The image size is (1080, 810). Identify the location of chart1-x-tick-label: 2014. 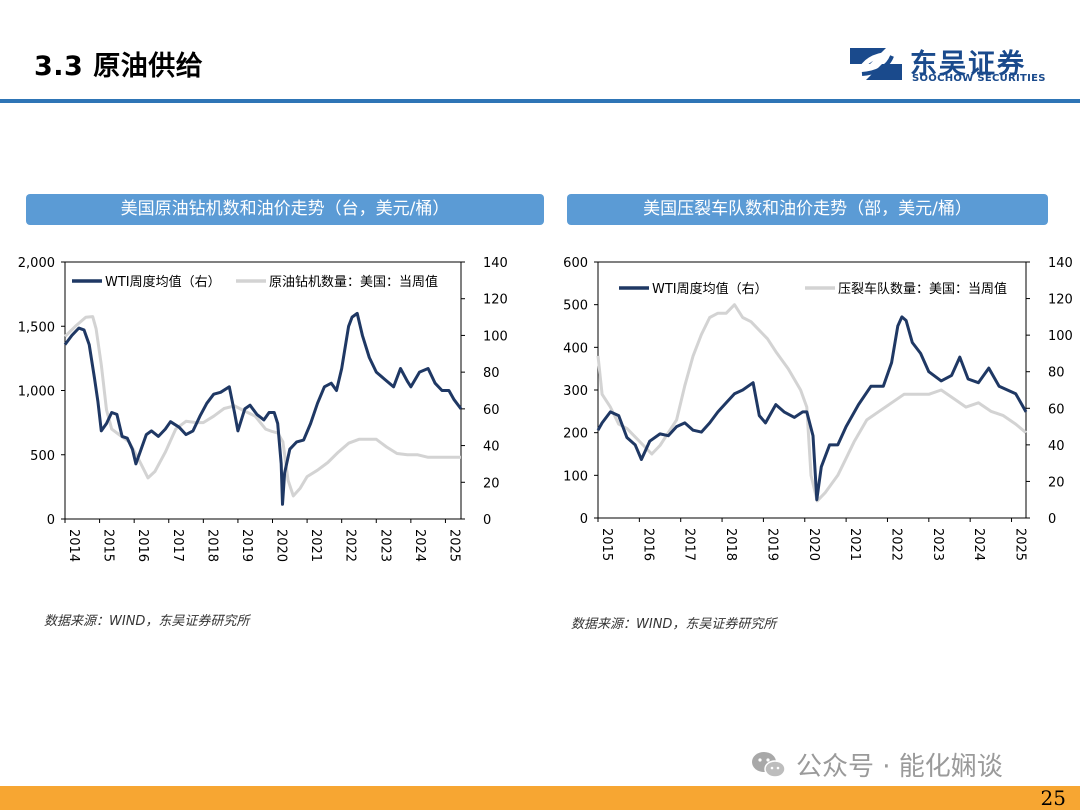
(73, 545).